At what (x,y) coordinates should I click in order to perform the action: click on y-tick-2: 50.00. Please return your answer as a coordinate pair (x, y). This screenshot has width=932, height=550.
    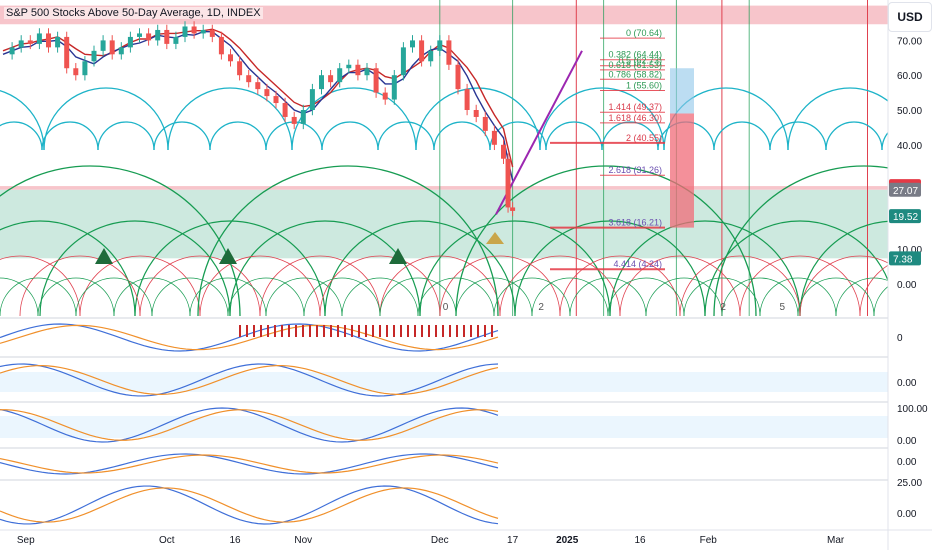
    Looking at the image, I should click on (909, 111).